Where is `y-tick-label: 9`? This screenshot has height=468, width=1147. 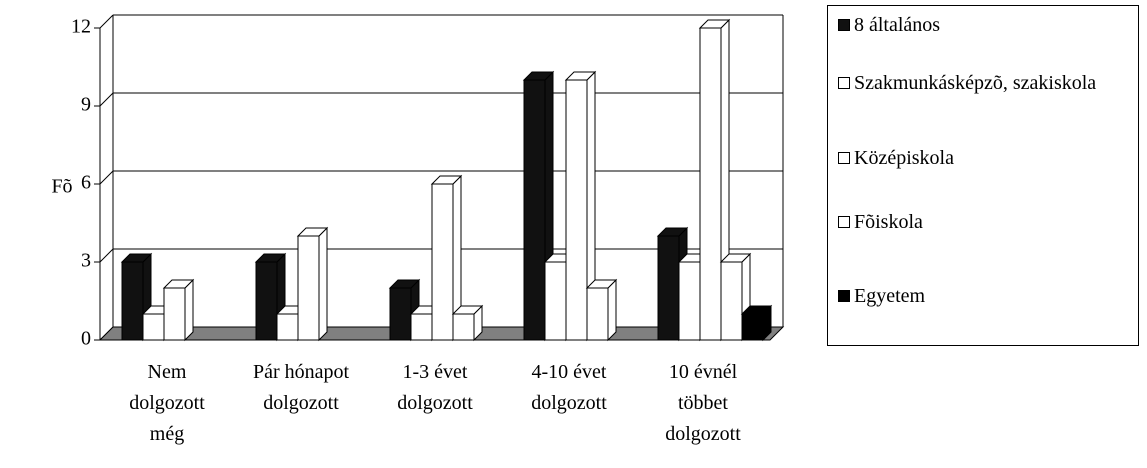
y-tick-label: 9 is located at coordinates (86, 105).